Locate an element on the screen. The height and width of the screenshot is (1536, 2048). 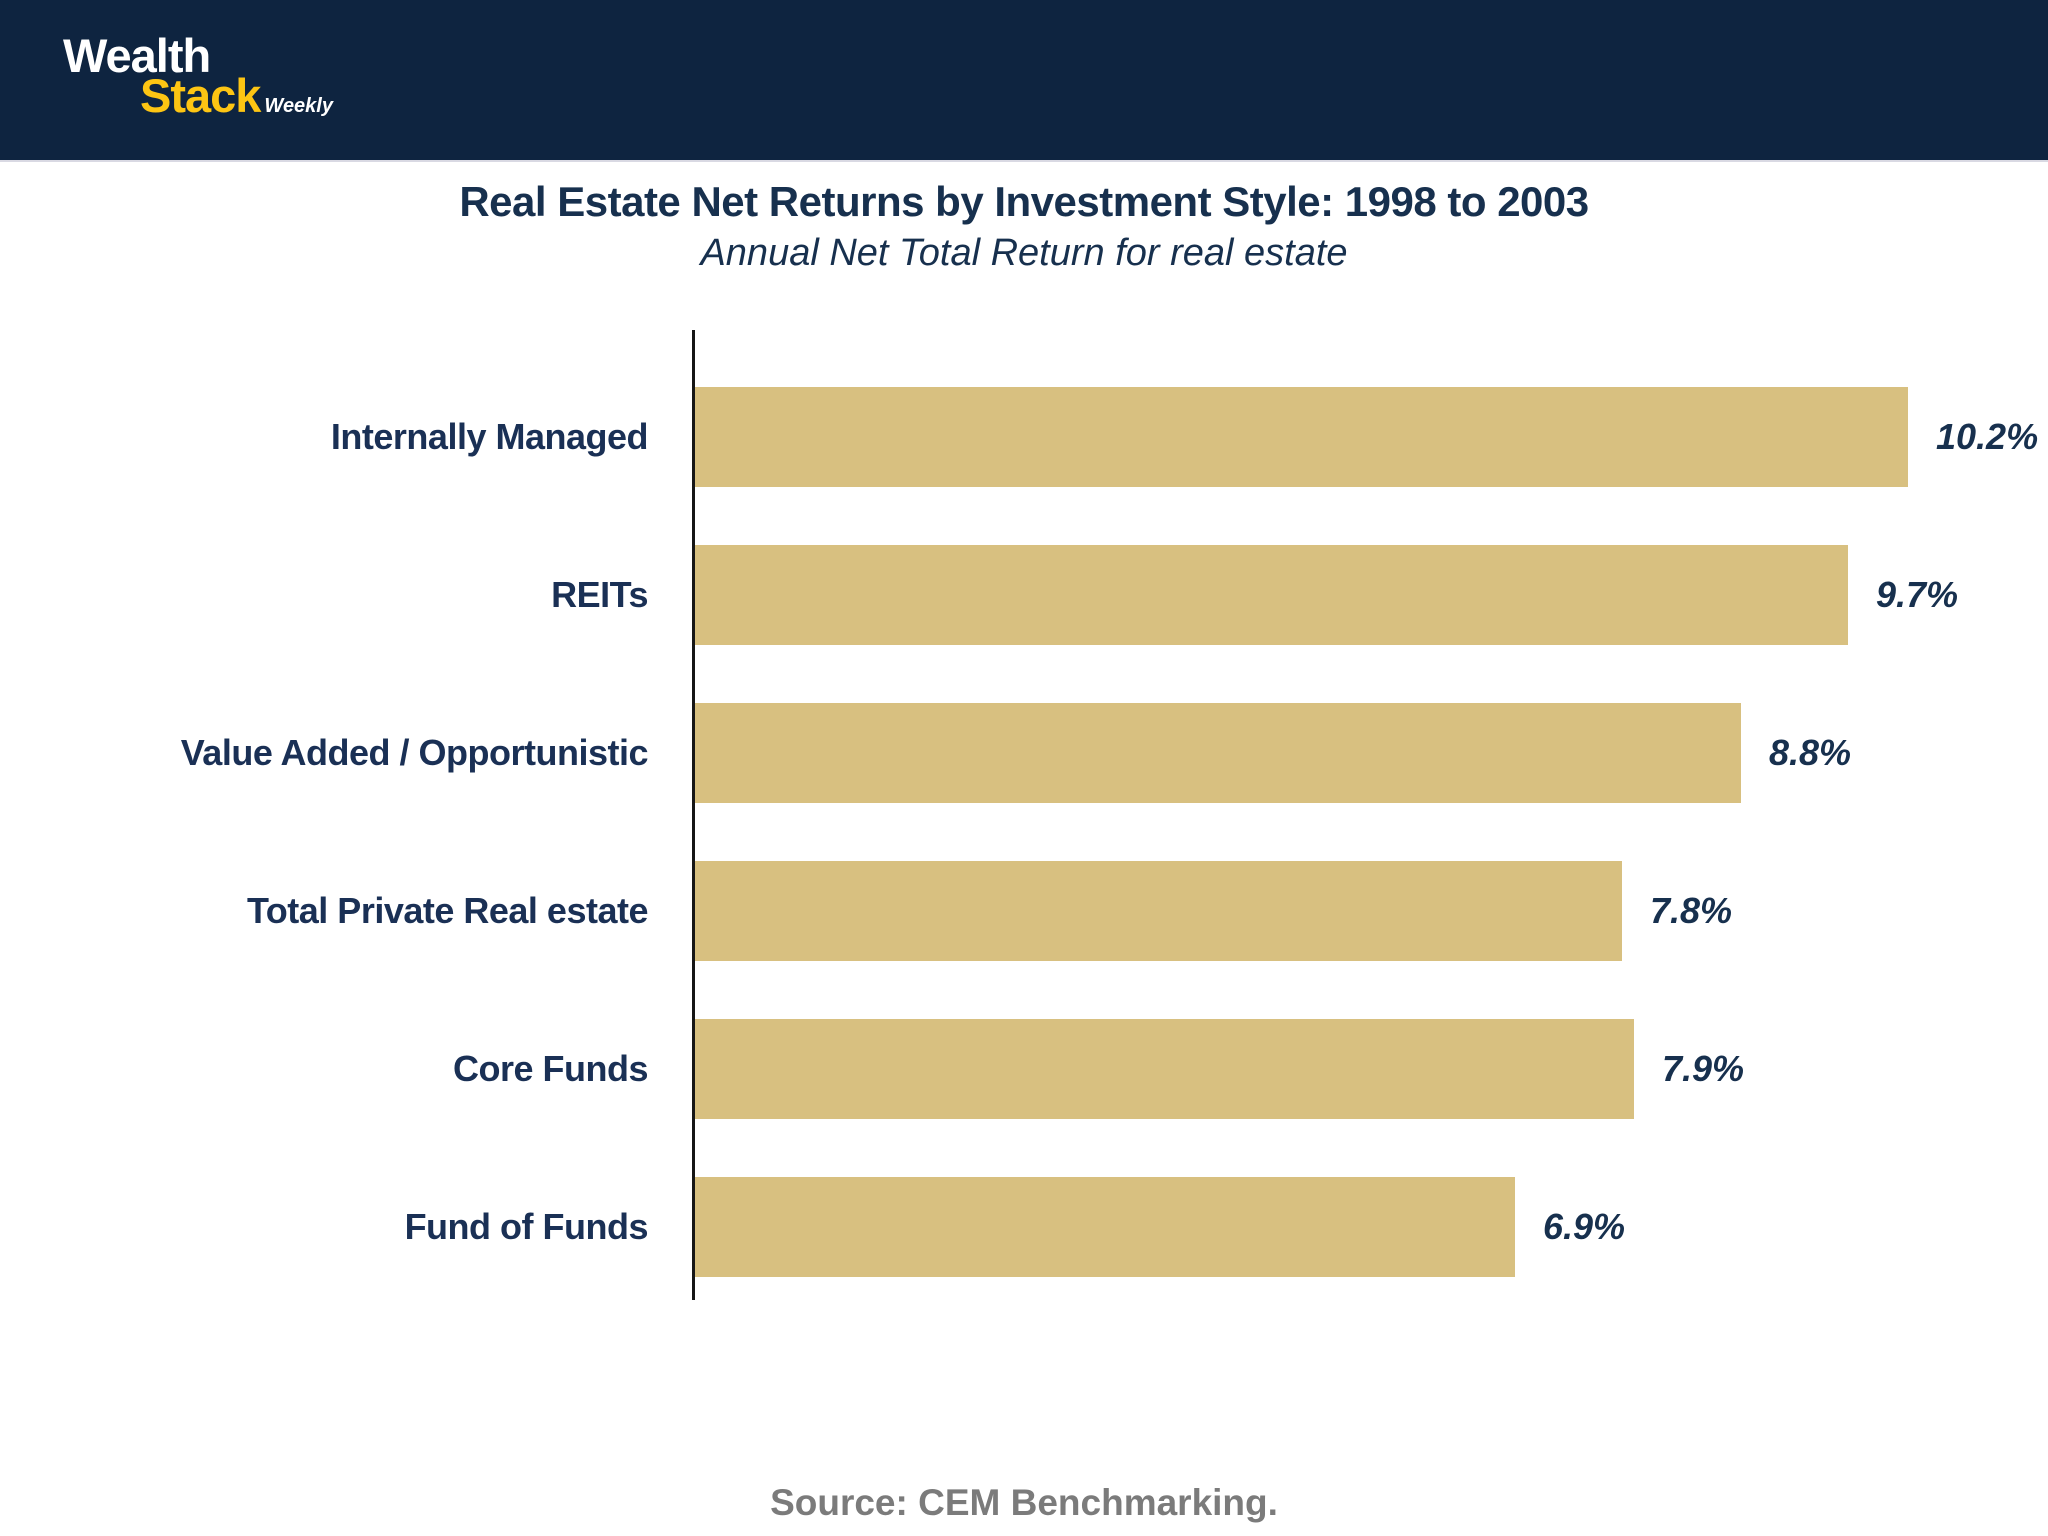
header-band: Wealth Stack Weekly is located at coordinates (1024, 81).